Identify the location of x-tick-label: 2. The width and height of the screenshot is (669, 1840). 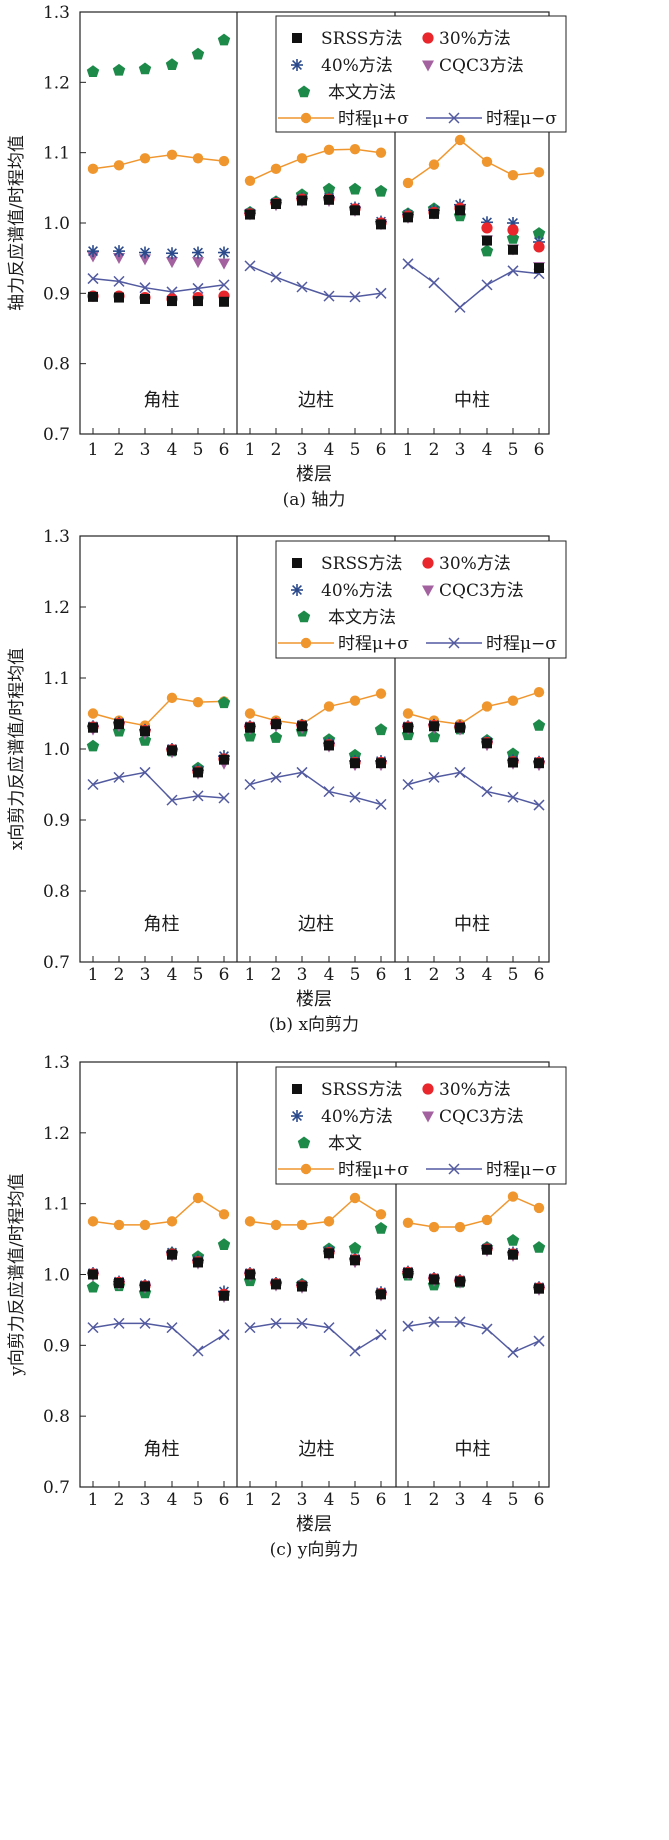
(276, 450).